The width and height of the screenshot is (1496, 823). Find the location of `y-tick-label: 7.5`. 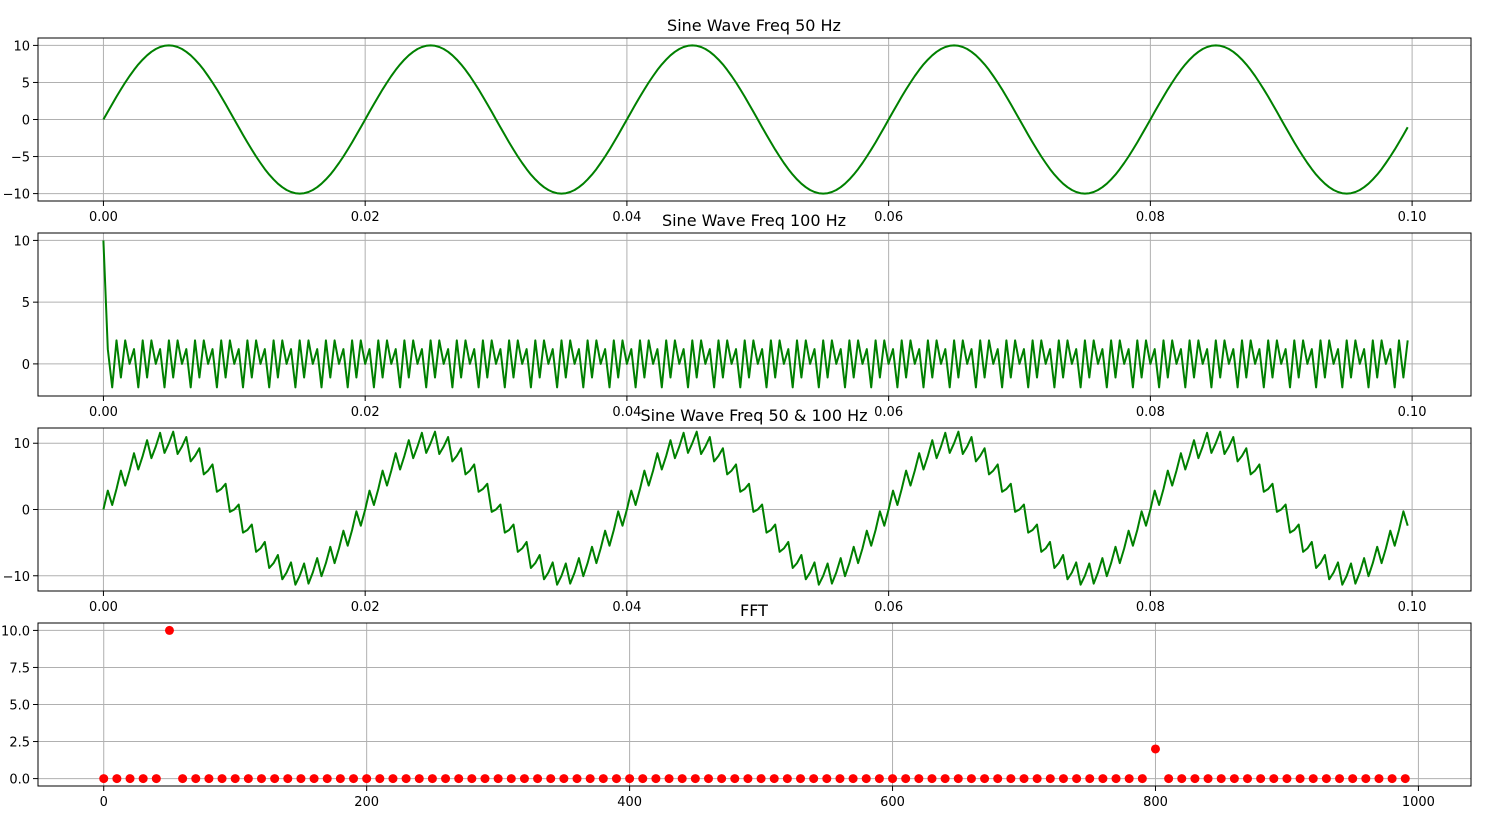

y-tick-label: 7.5 is located at coordinates (19, 668).